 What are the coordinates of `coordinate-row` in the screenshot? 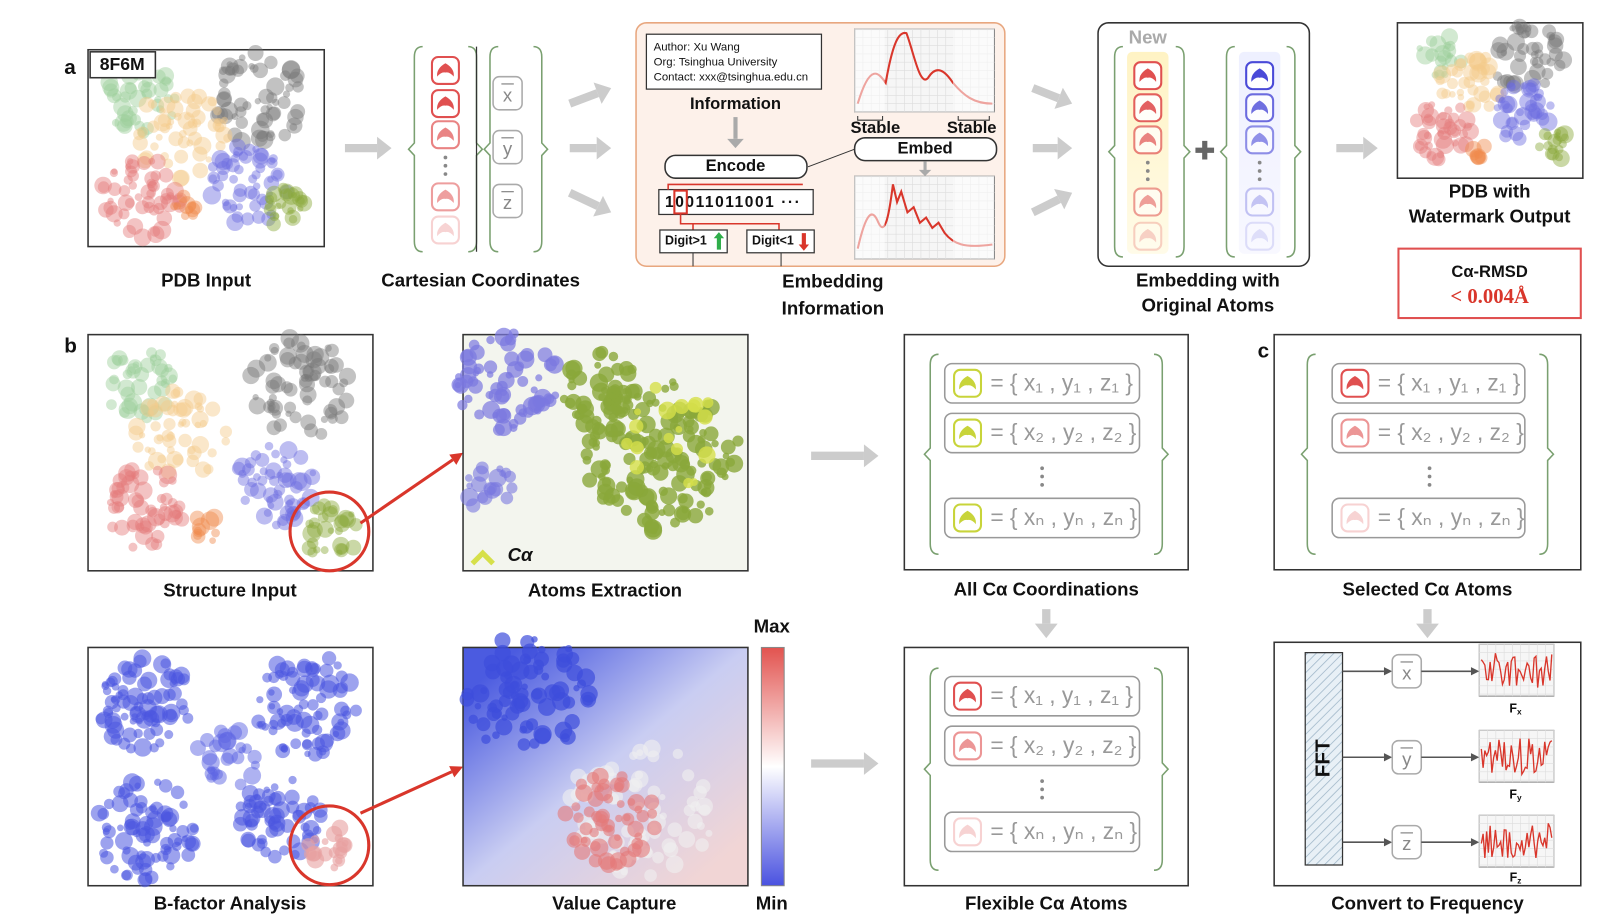 It's located at (1042, 696).